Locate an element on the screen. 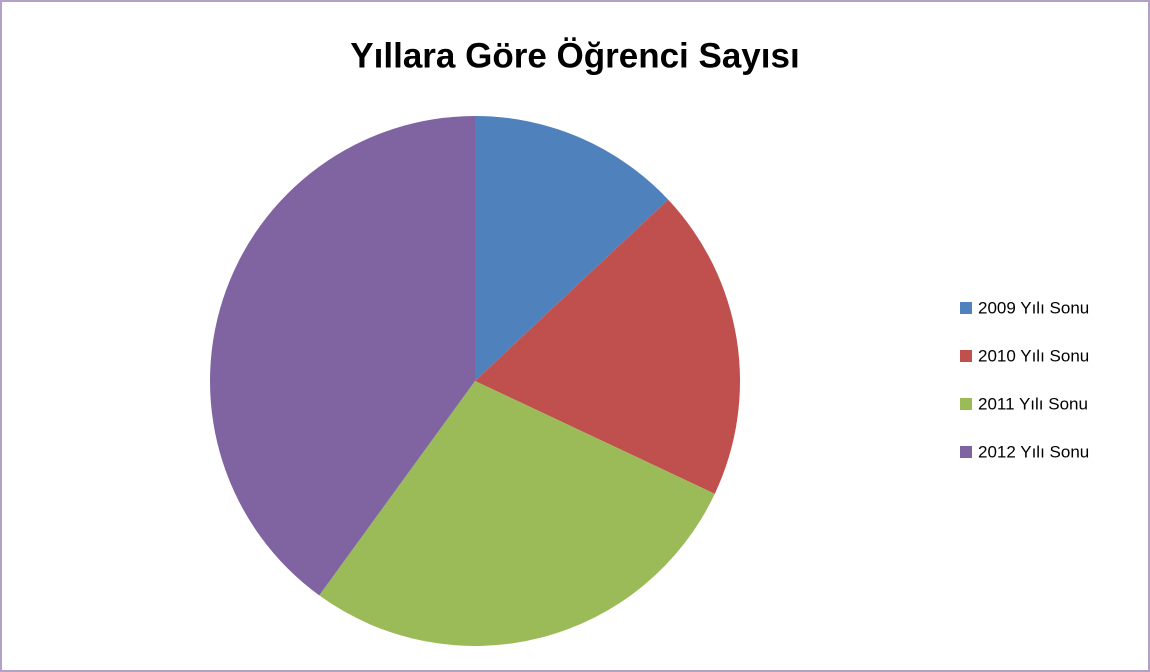 This screenshot has width=1150, height=672. legend-label: 2012 Yılı Sonu is located at coordinates (1033, 451).